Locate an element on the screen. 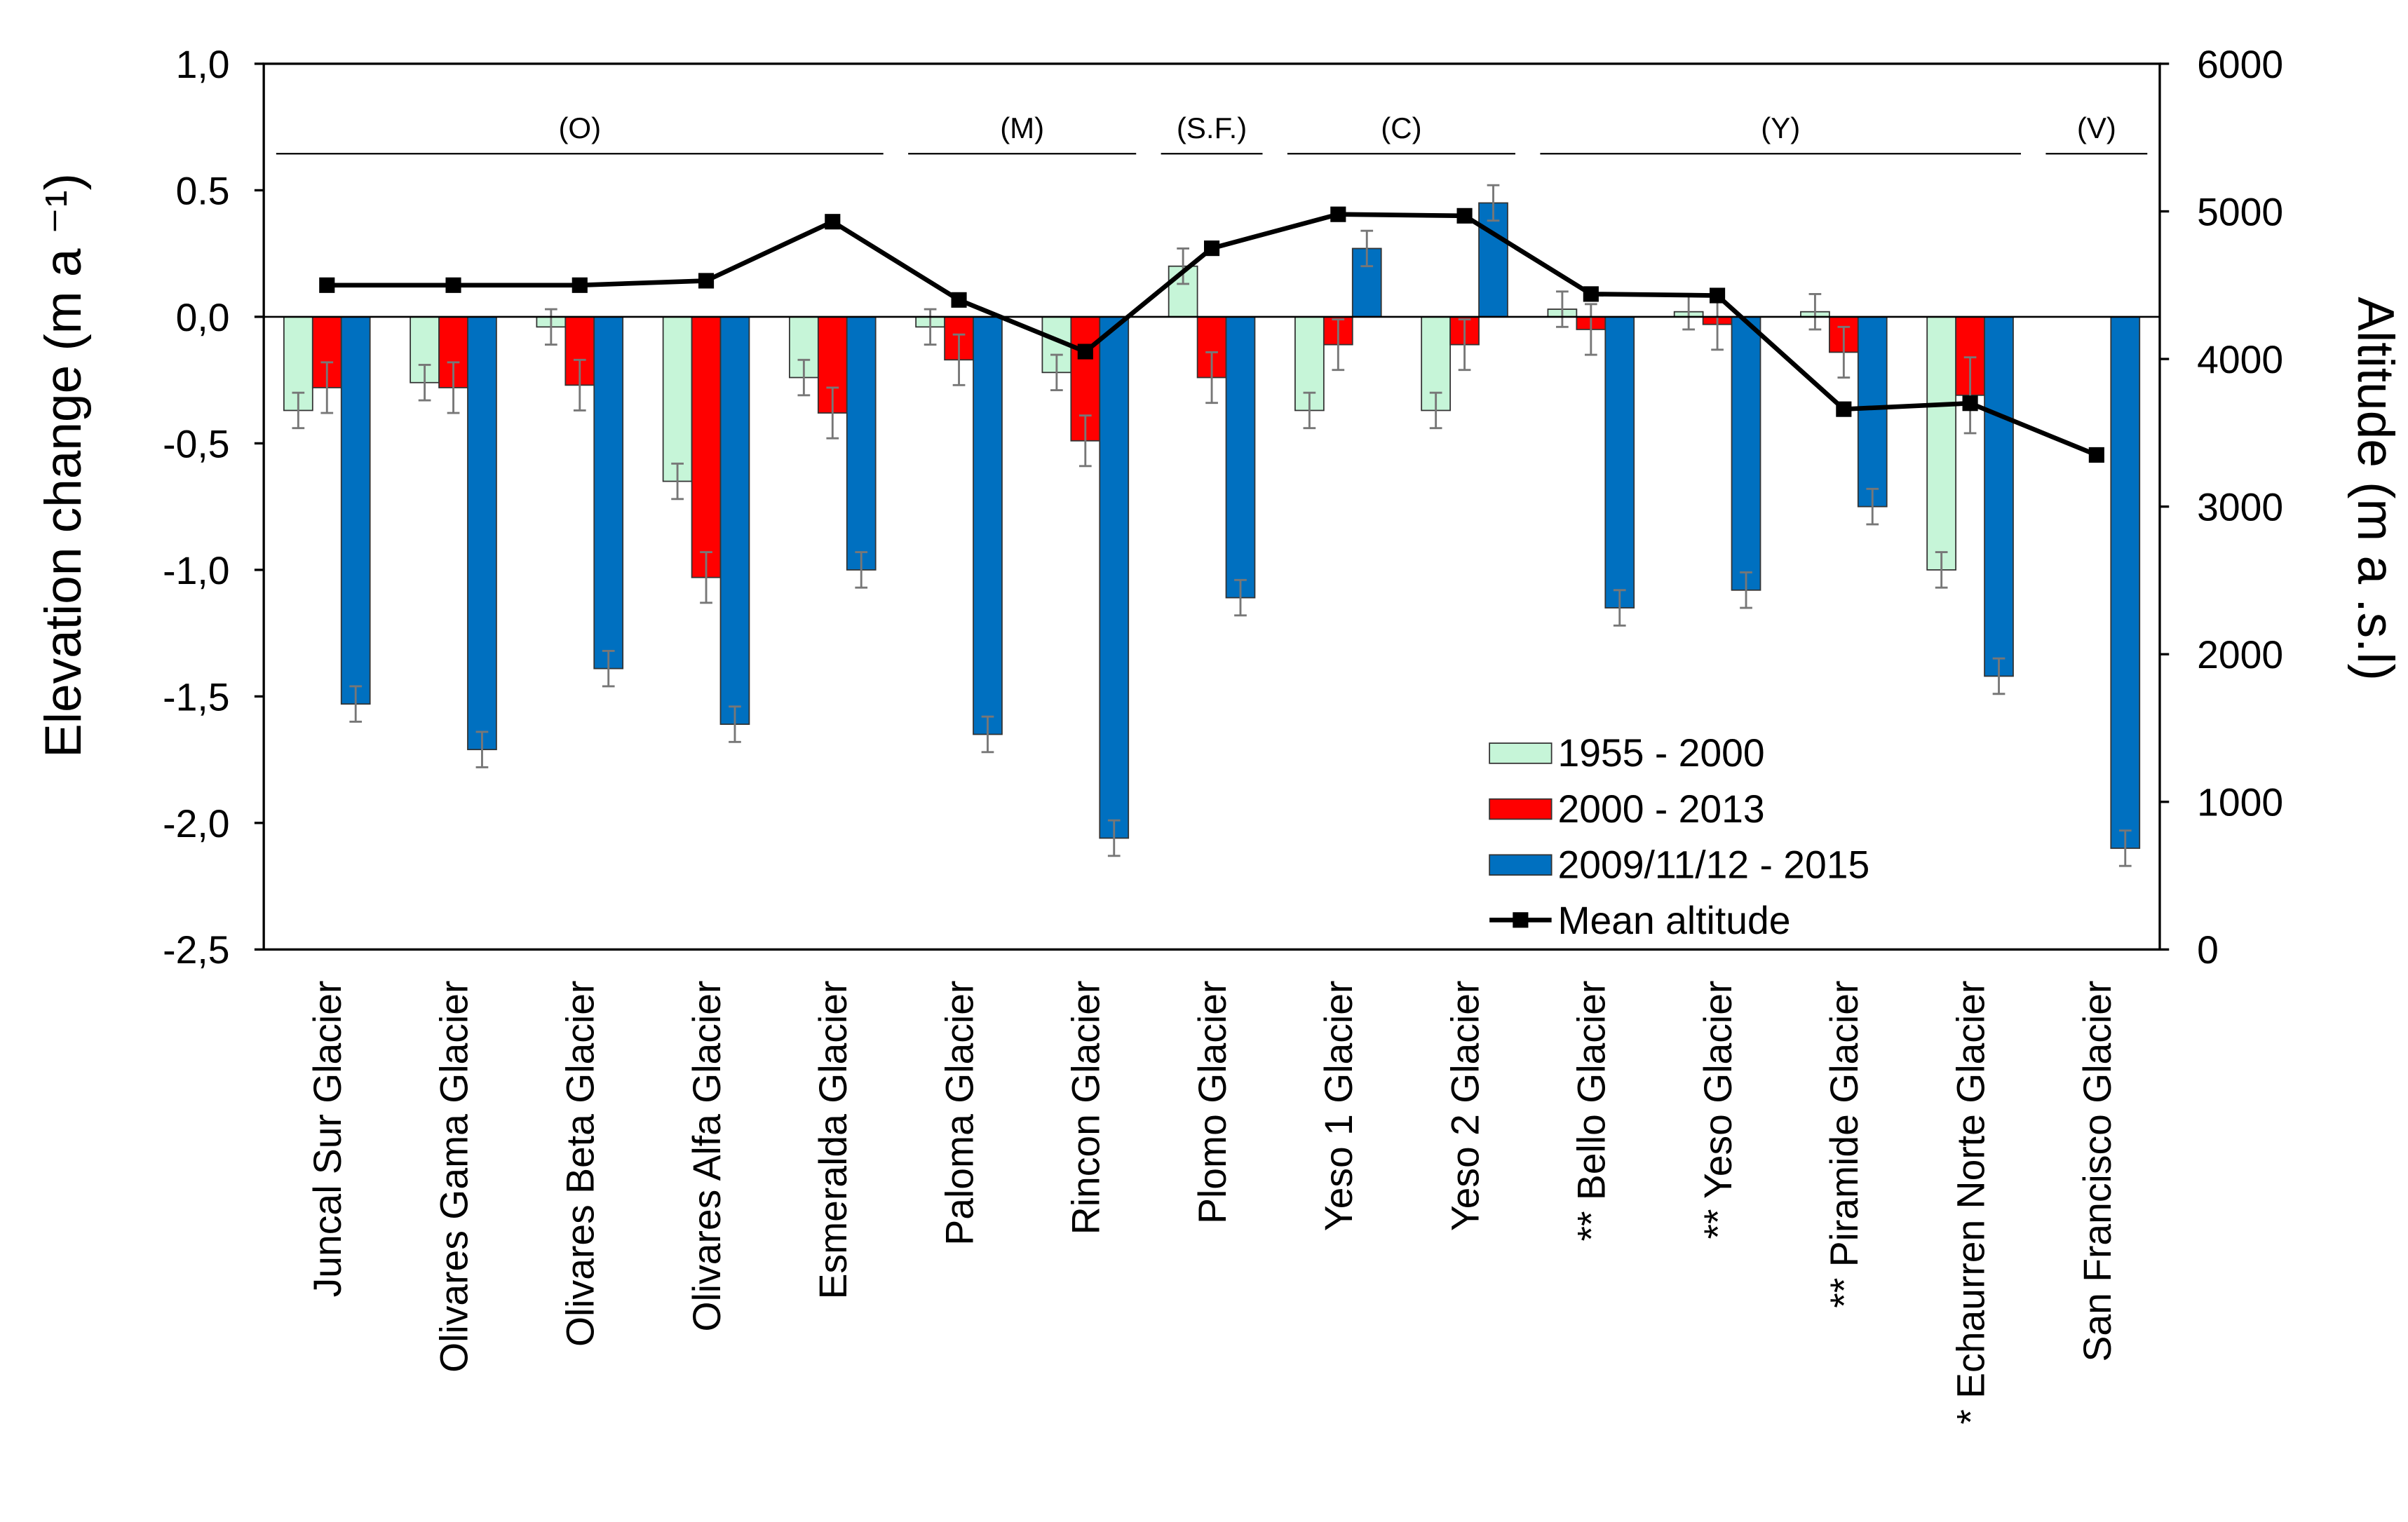  group-label: (C) is located at coordinates (1401, 128).